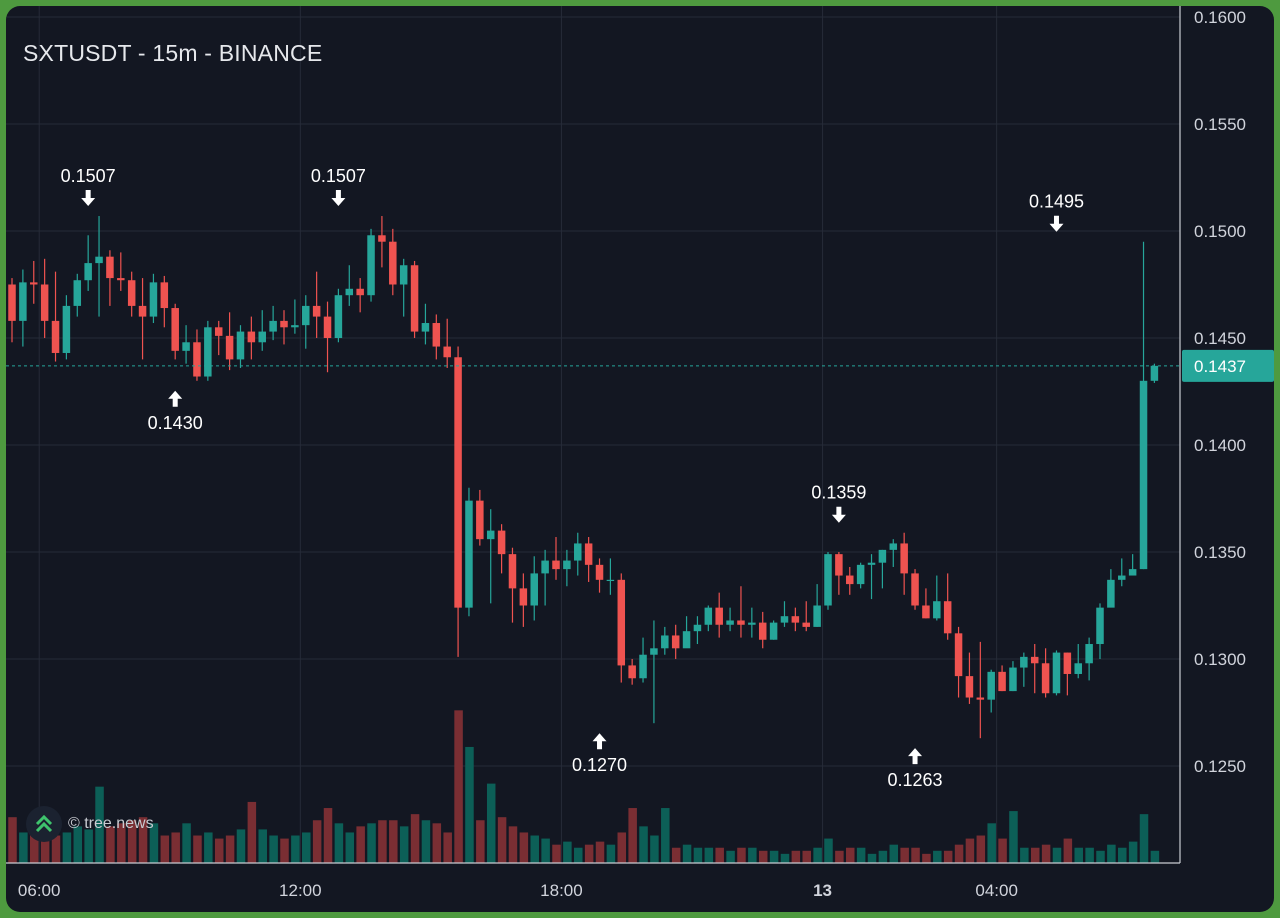 This screenshot has width=1280, height=918. What do you see at coordinates (822, 890) in the screenshot?
I see `time-tick-label: 13` at bounding box center [822, 890].